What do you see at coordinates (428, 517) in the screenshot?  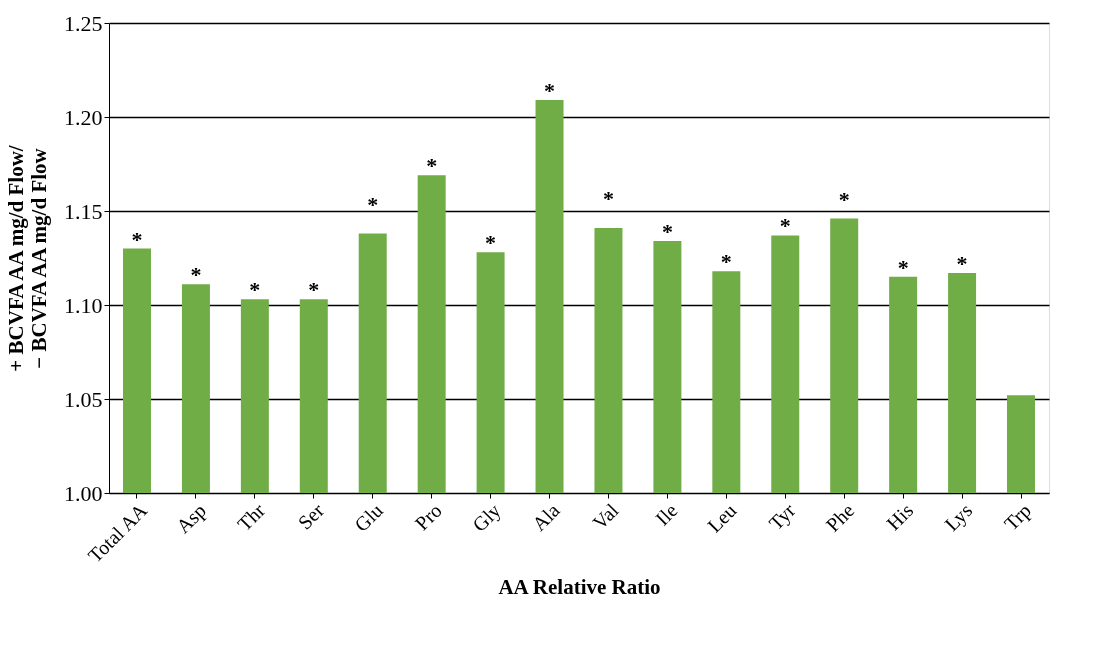 I see `x-tick-label: Pro` at bounding box center [428, 517].